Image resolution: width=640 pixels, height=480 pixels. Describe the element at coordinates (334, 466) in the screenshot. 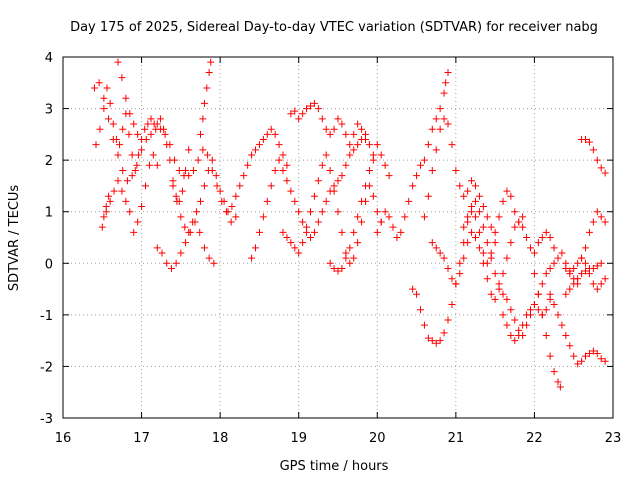

I see `x-axis-label: GPS time / hours` at that location.